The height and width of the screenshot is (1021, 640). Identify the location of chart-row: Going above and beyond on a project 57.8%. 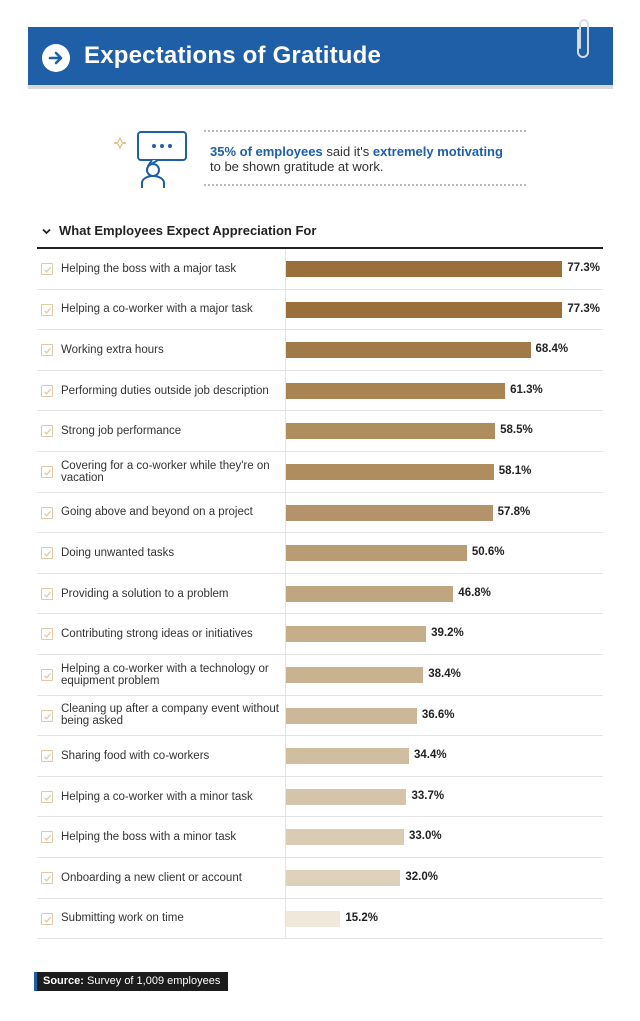
(320, 513).